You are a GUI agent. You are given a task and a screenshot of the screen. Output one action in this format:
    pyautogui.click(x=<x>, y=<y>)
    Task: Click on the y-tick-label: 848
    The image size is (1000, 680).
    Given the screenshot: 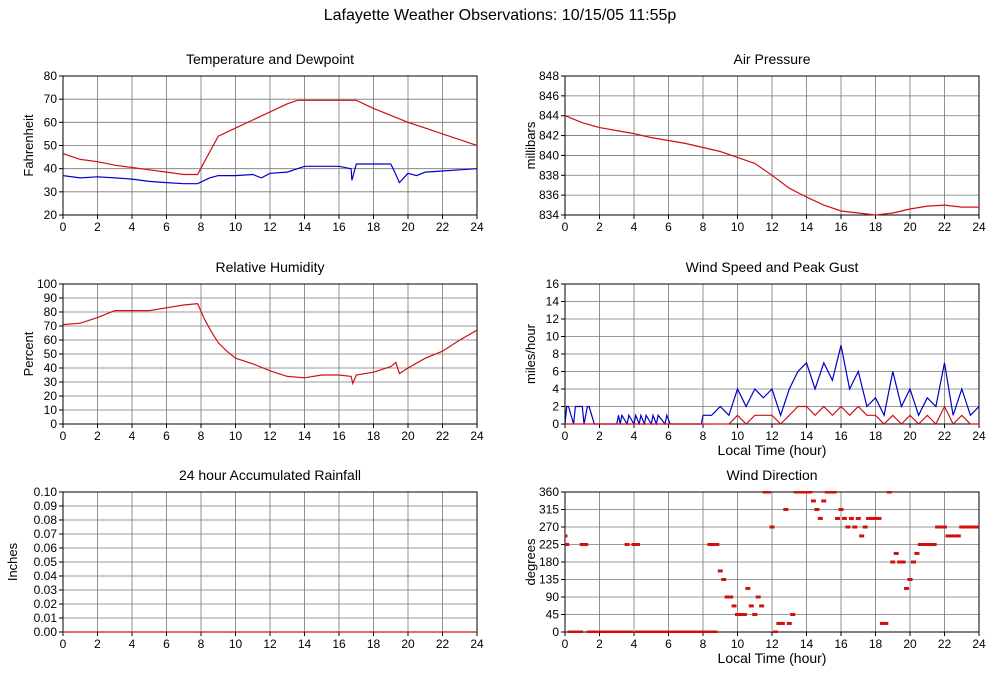 What is the action you would take?
    pyautogui.click(x=549, y=76)
    